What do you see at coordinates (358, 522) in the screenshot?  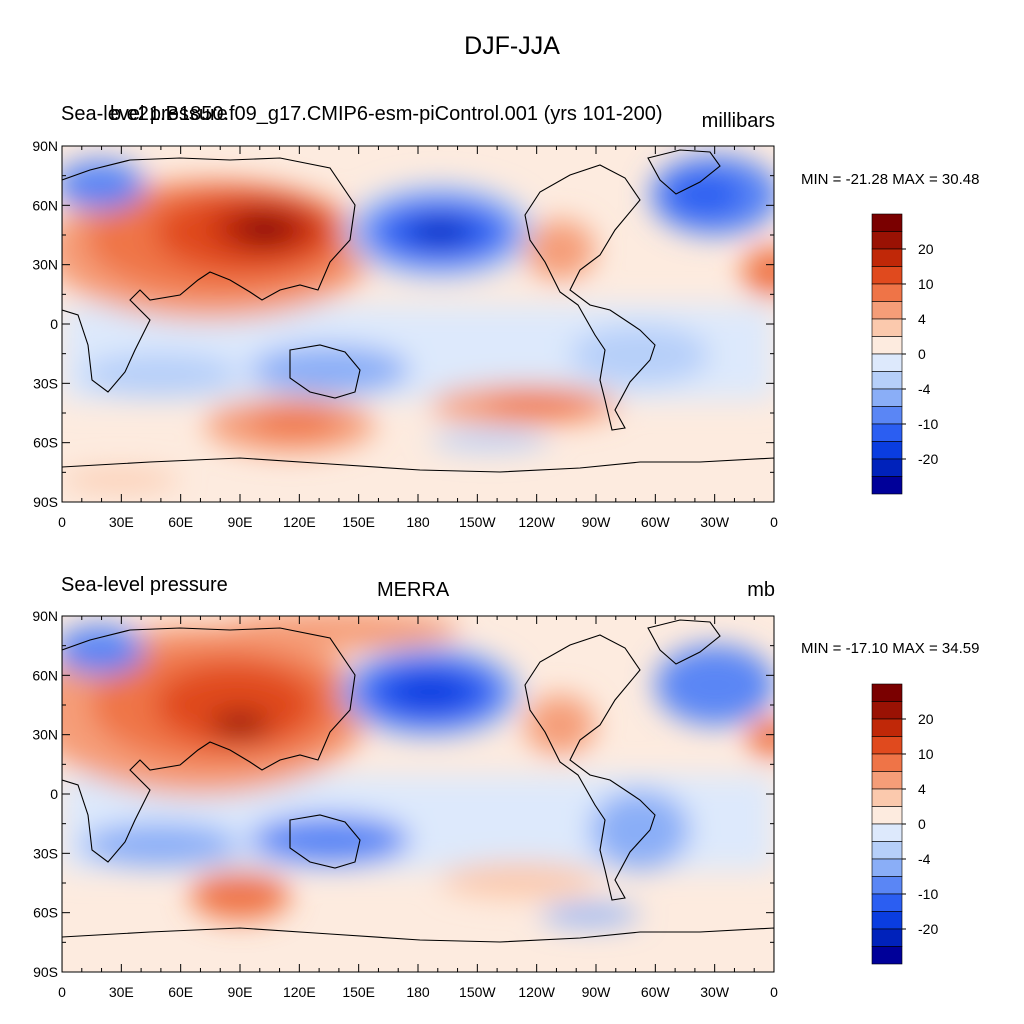 I see `panel1-lon-label: 150E` at bounding box center [358, 522].